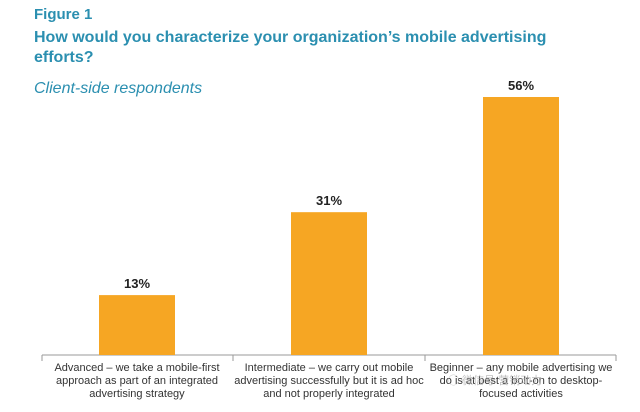 The height and width of the screenshot is (412, 640). Describe the element at coordinates (63, 14) in the screenshot. I see `figure-label: Figure 1` at that location.